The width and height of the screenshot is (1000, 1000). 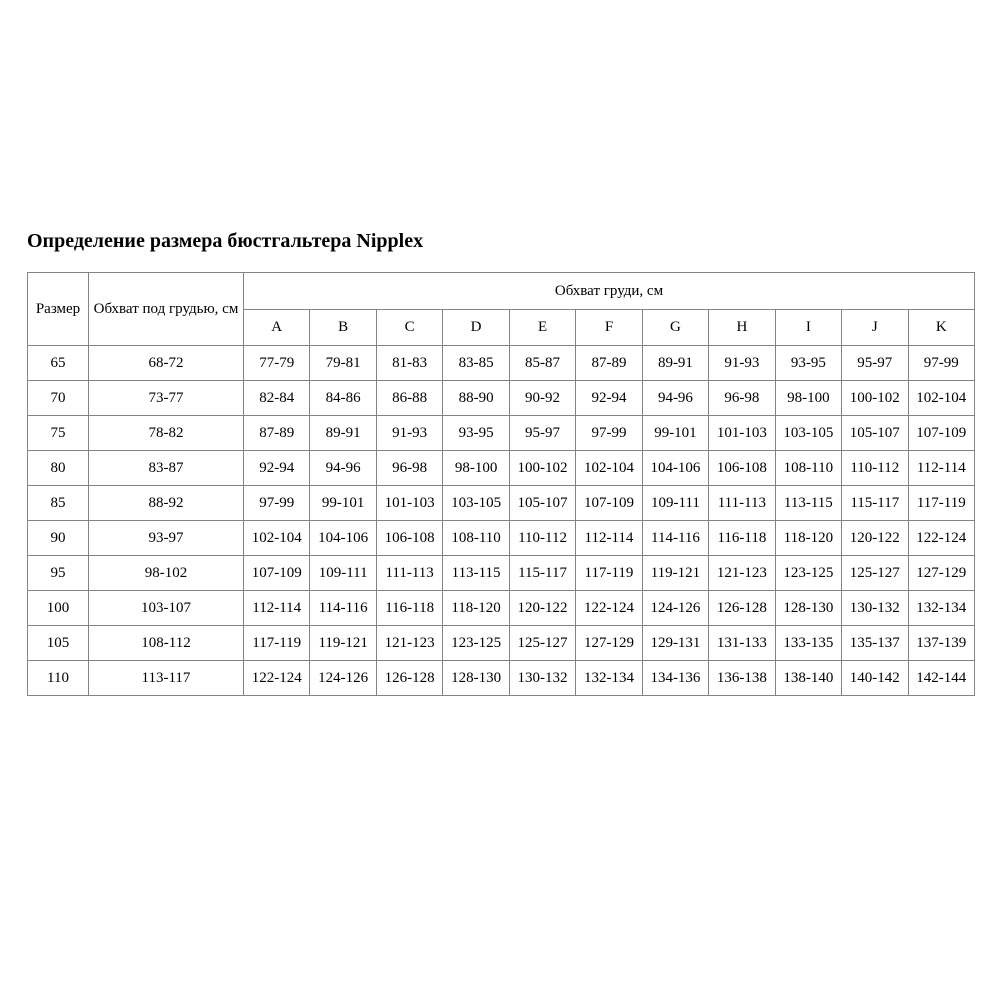 What do you see at coordinates (542, 573) in the screenshot?
I see `cell-bust-range: 115-117` at bounding box center [542, 573].